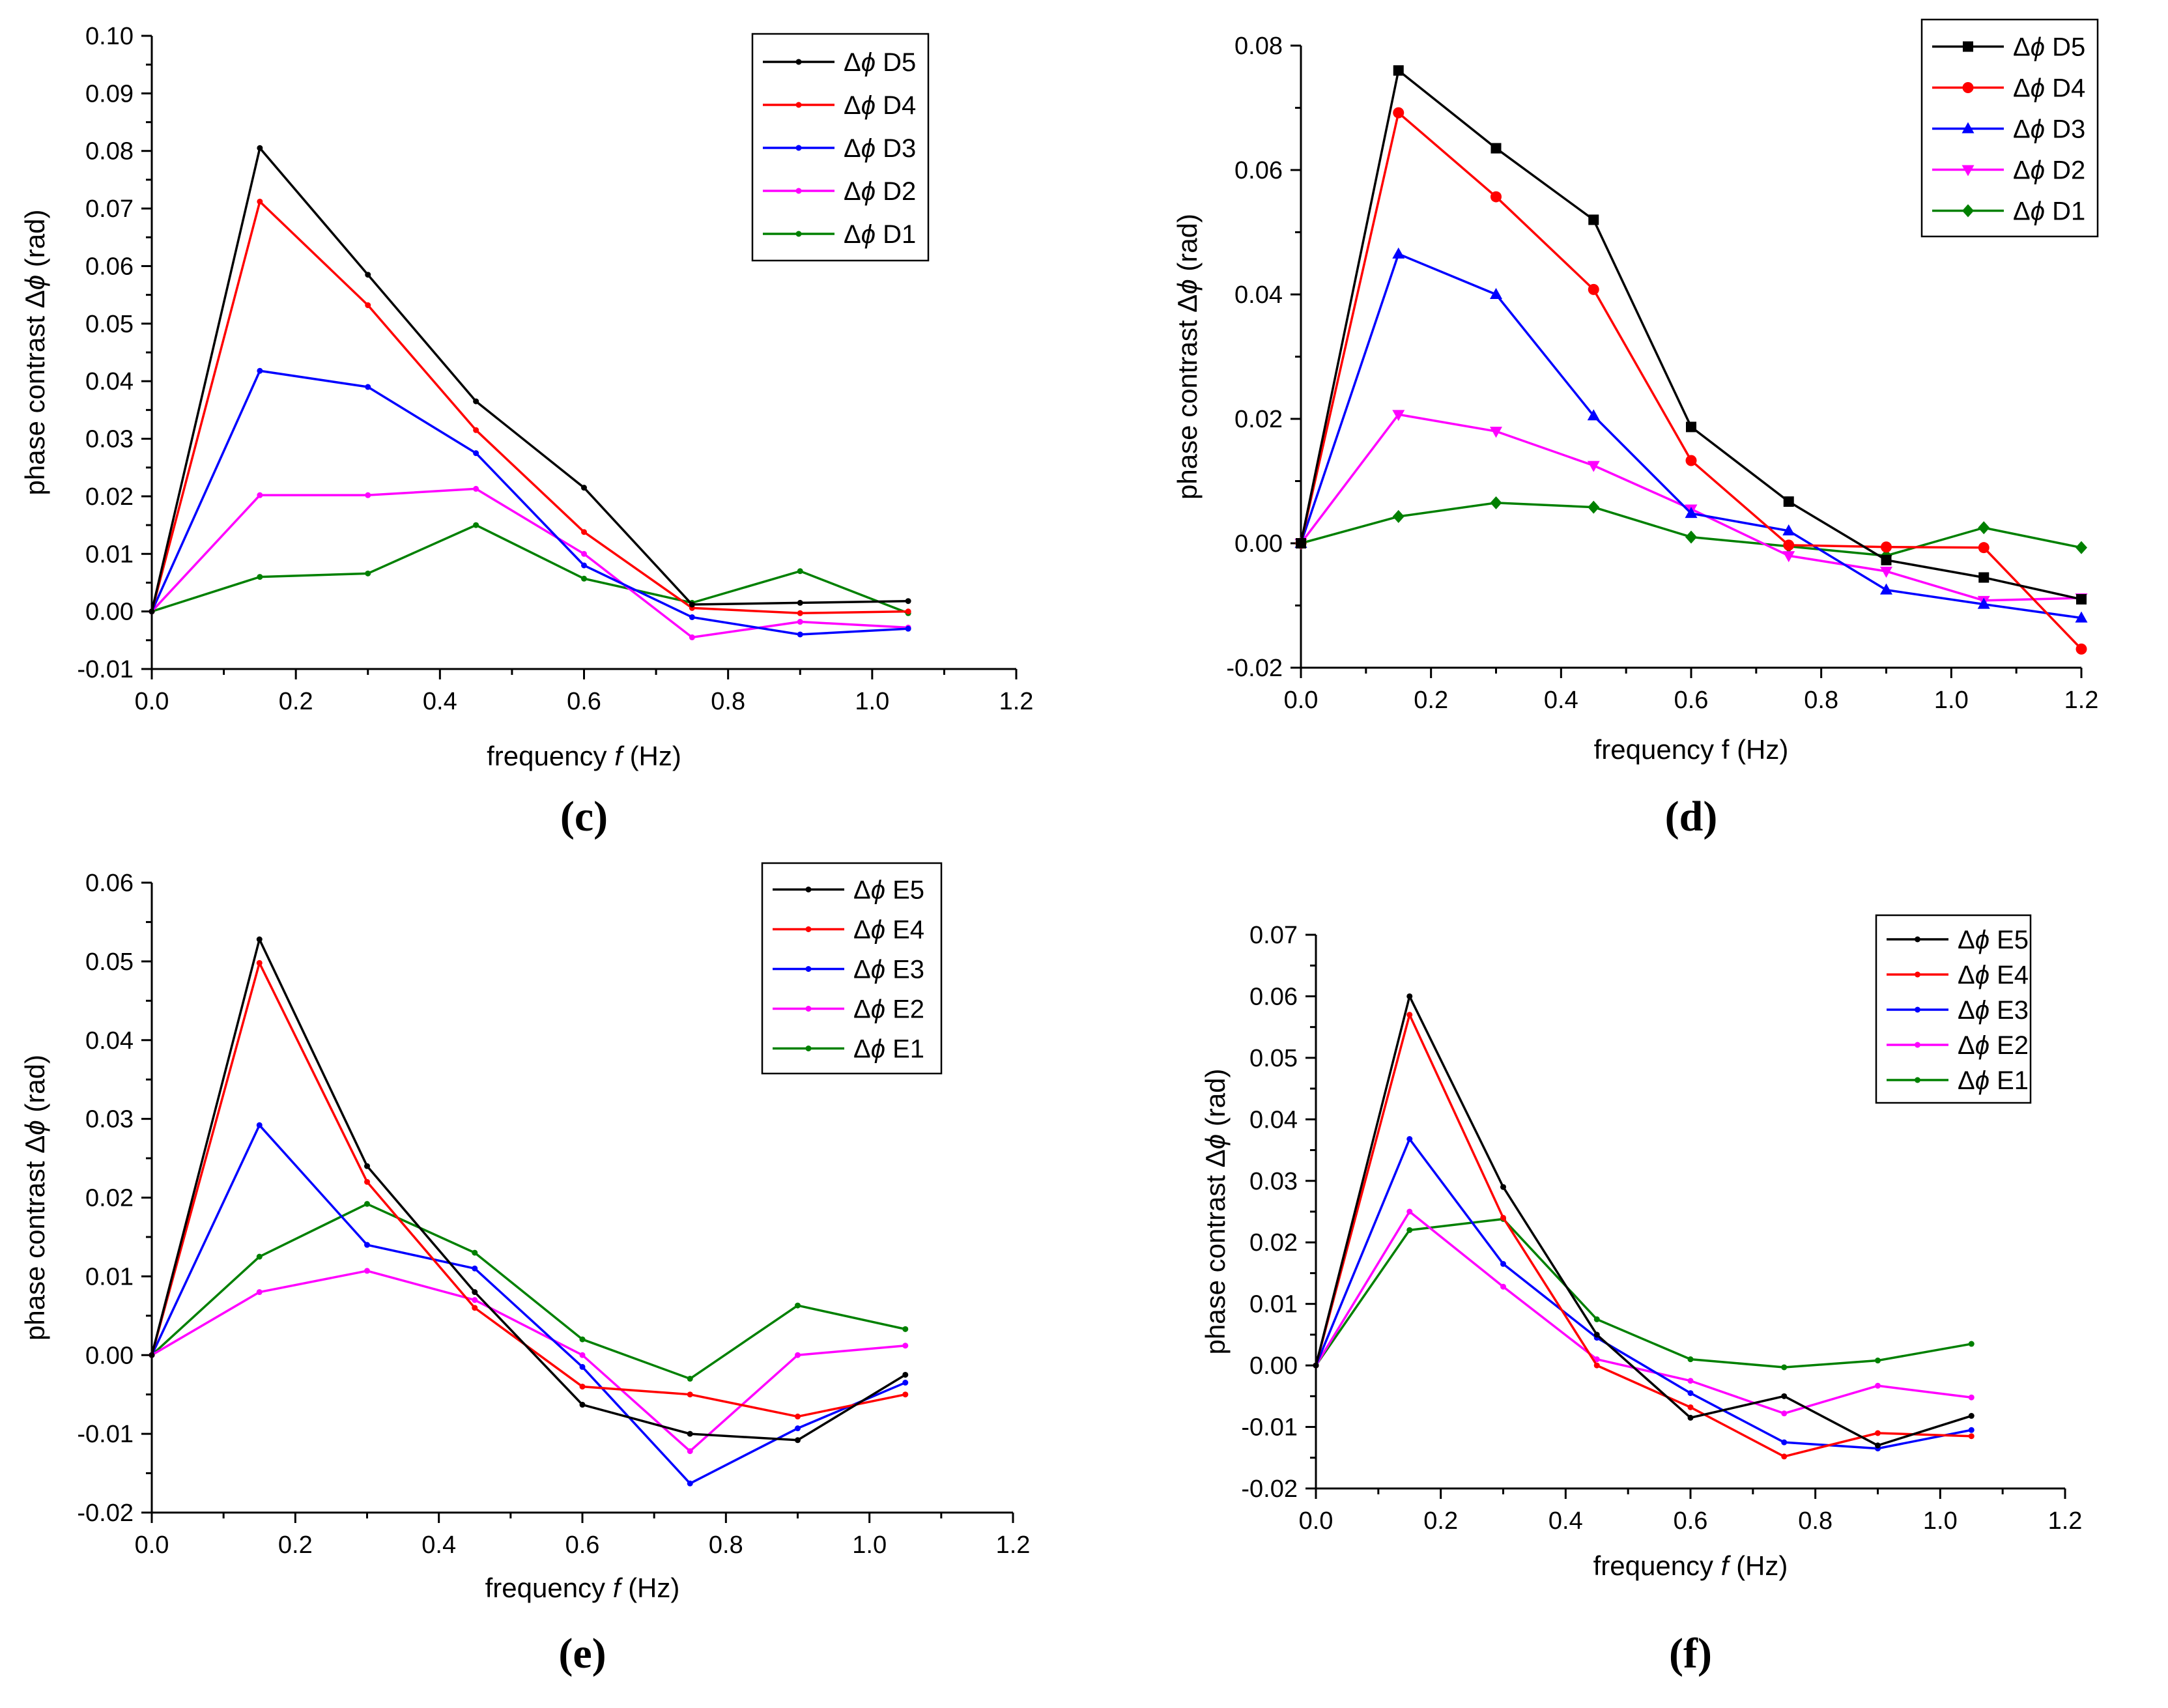 This screenshot has height=1708, width=2168. I want to click on series-line-d2, so click(529, 563).